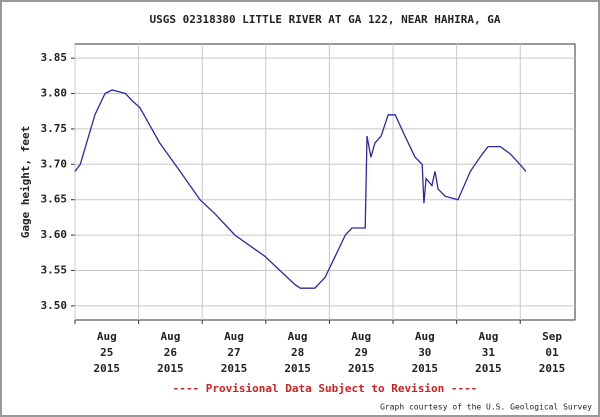  Describe the element at coordinates (54, 199) in the screenshot. I see `y-tick-label: 3.65` at that location.